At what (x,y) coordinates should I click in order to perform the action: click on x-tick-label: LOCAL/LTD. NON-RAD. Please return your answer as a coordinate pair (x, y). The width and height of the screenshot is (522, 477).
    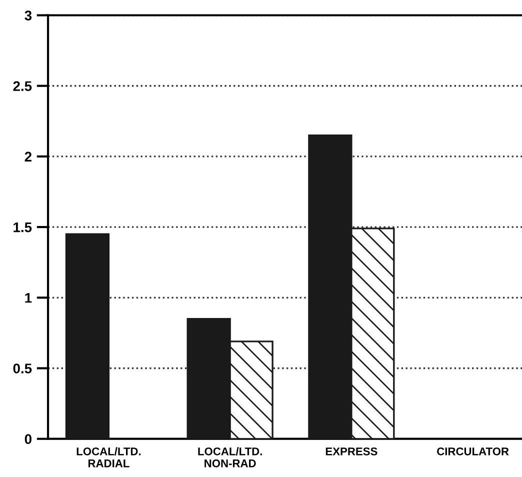
    Looking at the image, I should click on (230, 457).